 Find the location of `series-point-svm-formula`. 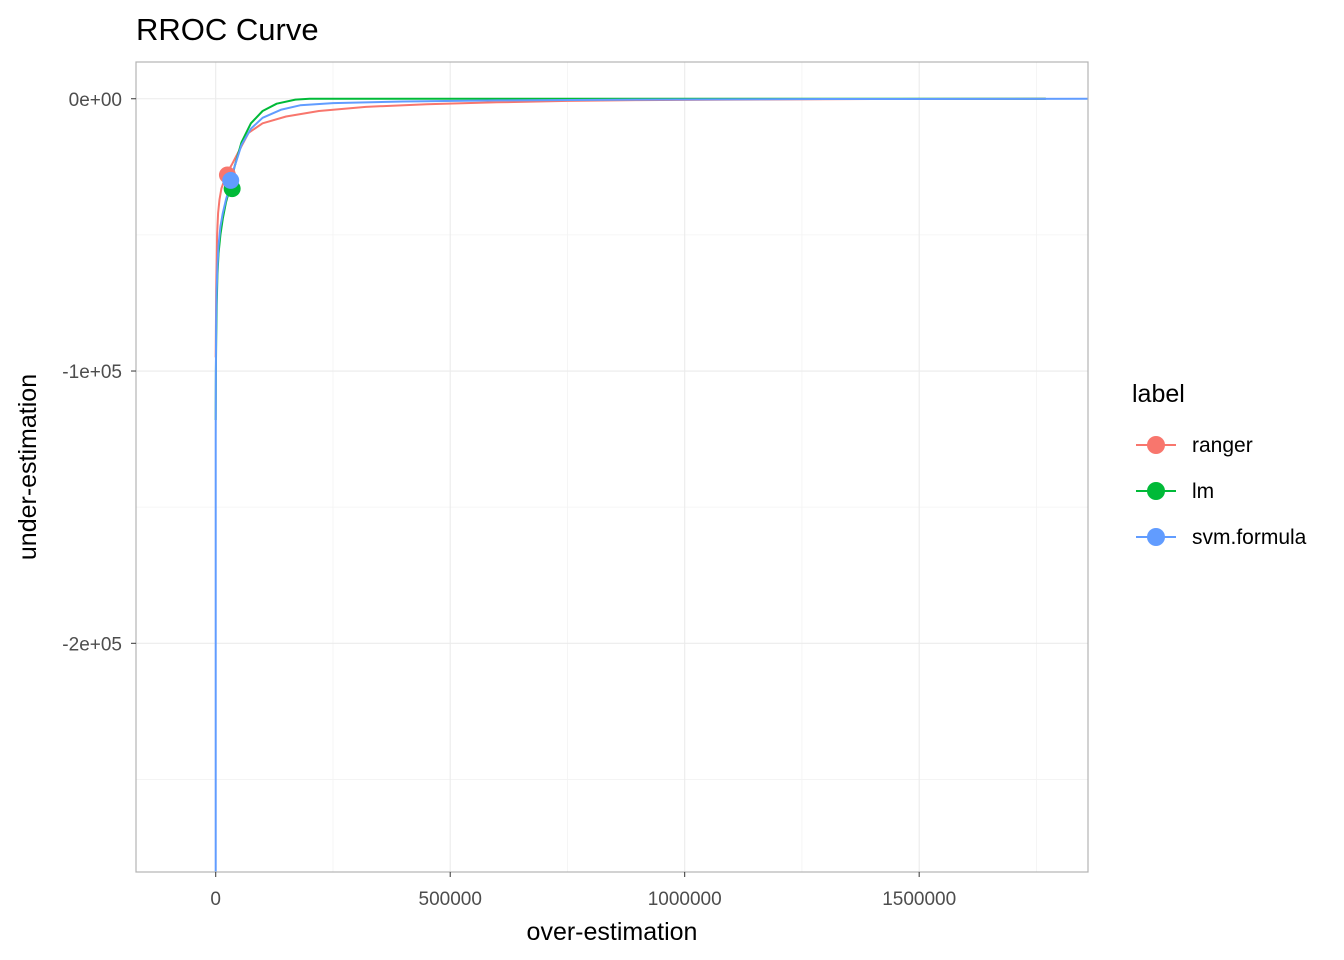

series-point-svm-formula is located at coordinates (231, 180).